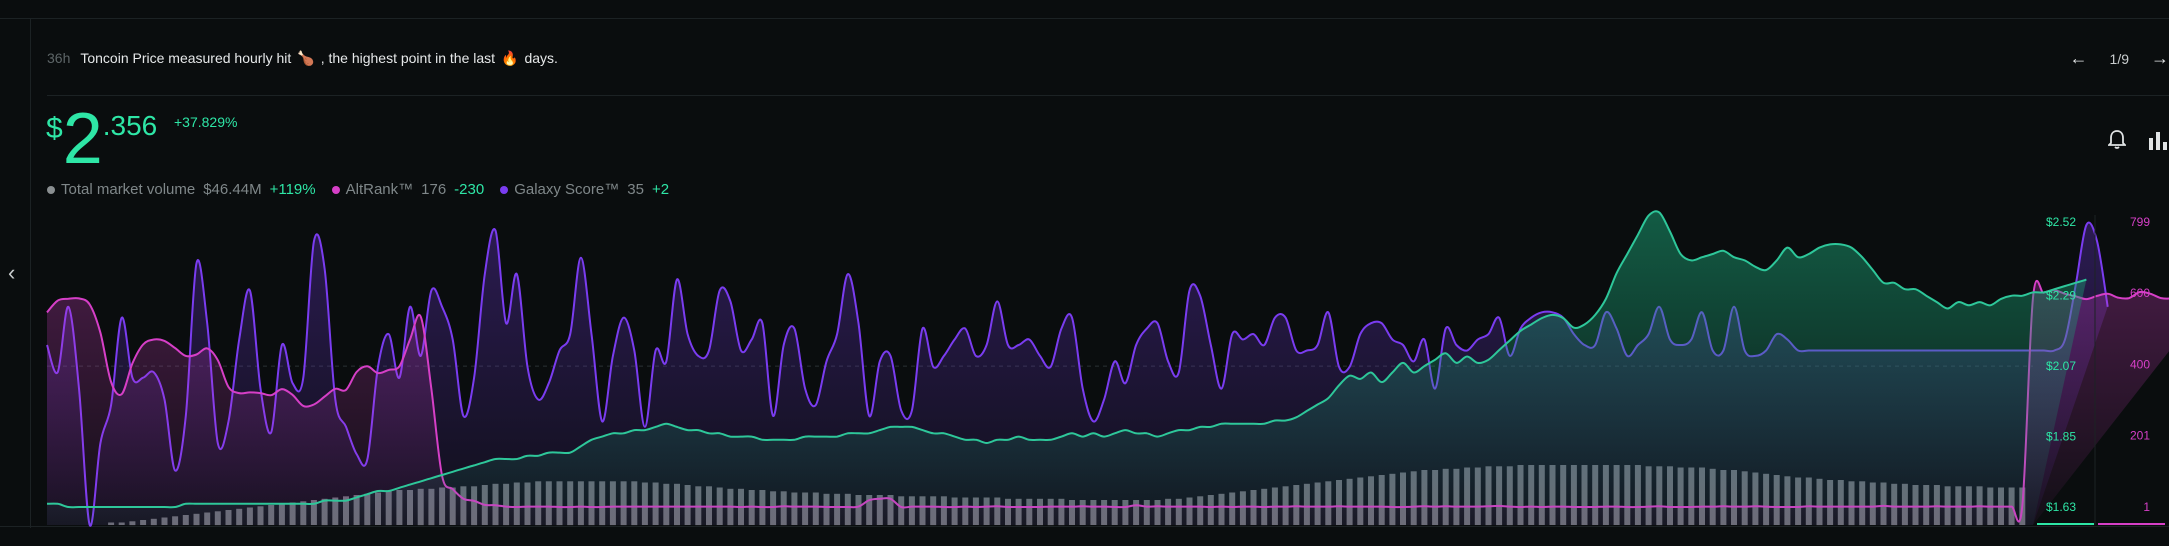  Describe the element at coordinates (1108, 95) in the screenshot. I see `header-divider` at that location.